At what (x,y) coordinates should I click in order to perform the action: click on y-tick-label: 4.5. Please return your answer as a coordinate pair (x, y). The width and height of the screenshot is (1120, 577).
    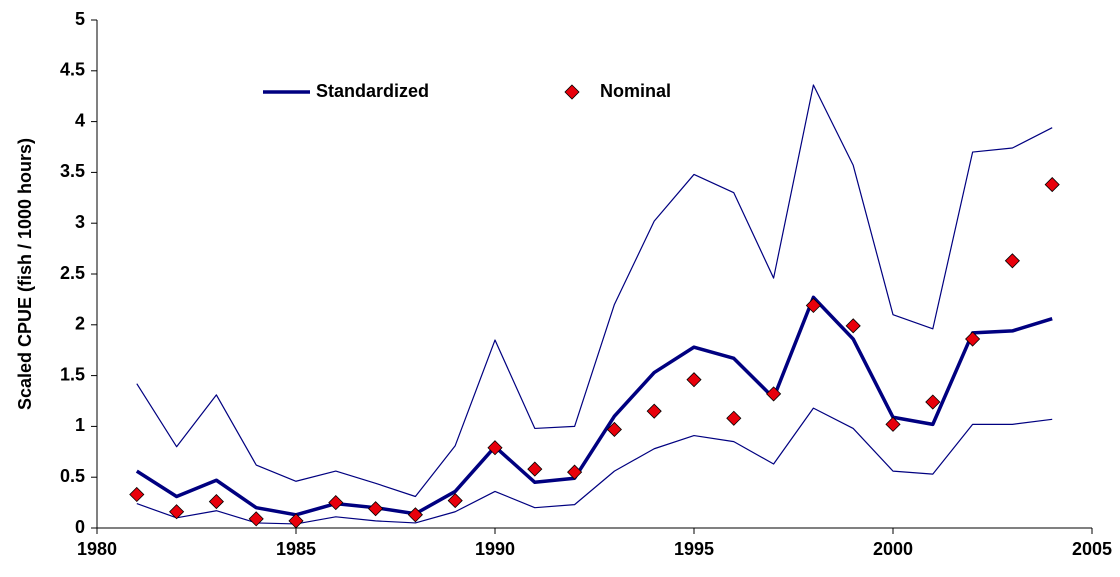
    Looking at the image, I should click on (72, 70).